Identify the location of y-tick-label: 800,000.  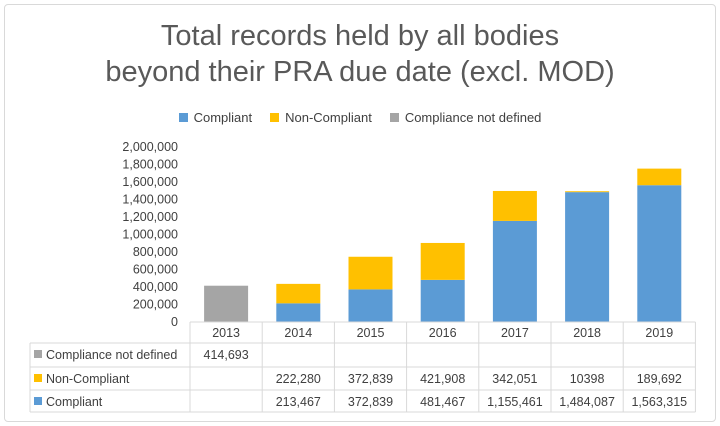
(155, 252).